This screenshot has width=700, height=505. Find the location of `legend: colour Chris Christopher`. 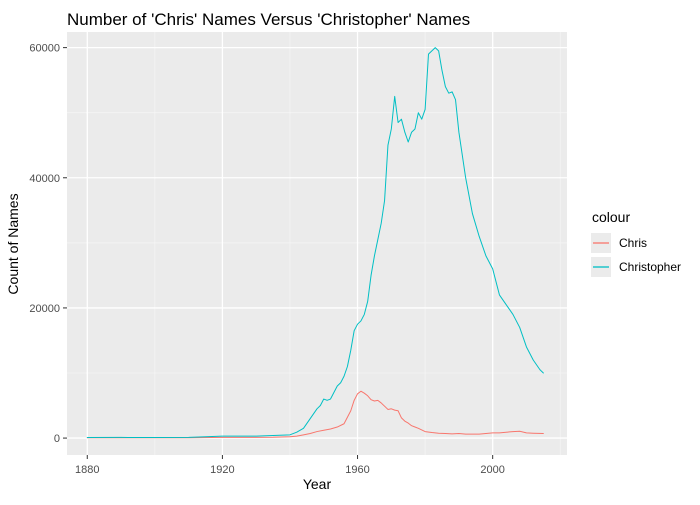

legend: colour Chris Christopher is located at coordinates (636, 243).